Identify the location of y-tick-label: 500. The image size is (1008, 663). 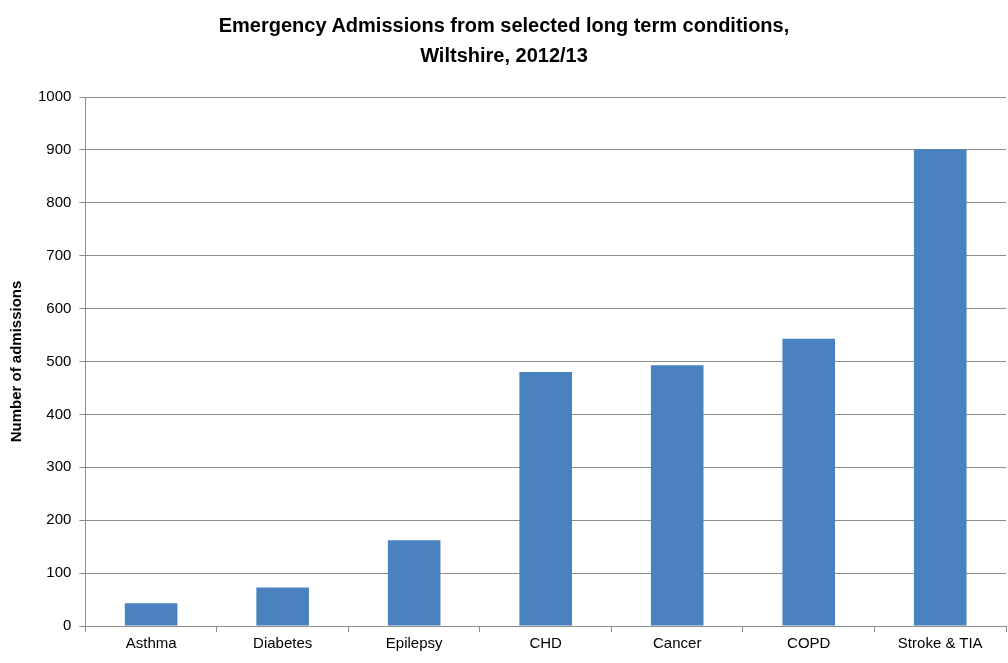
(59, 360).